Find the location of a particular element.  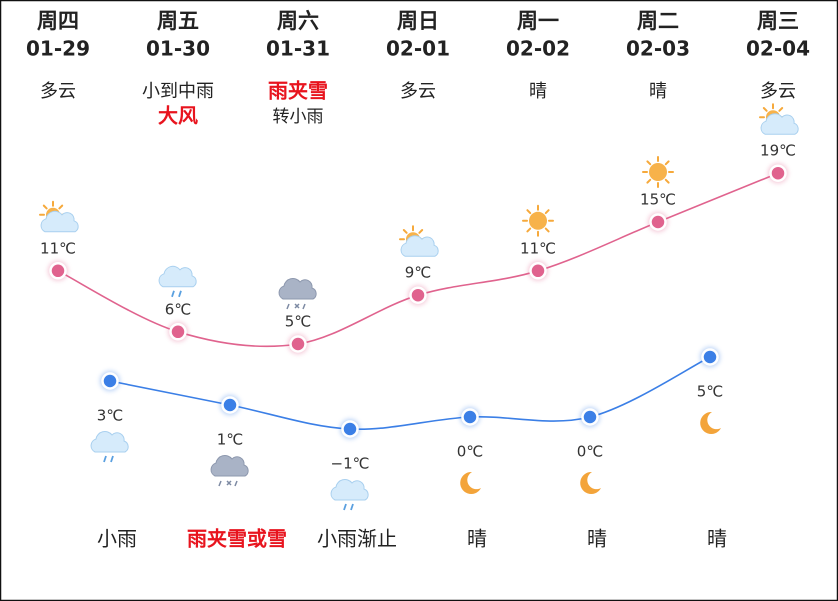

day-weather: 晴 is located at coordinates (538, 91).